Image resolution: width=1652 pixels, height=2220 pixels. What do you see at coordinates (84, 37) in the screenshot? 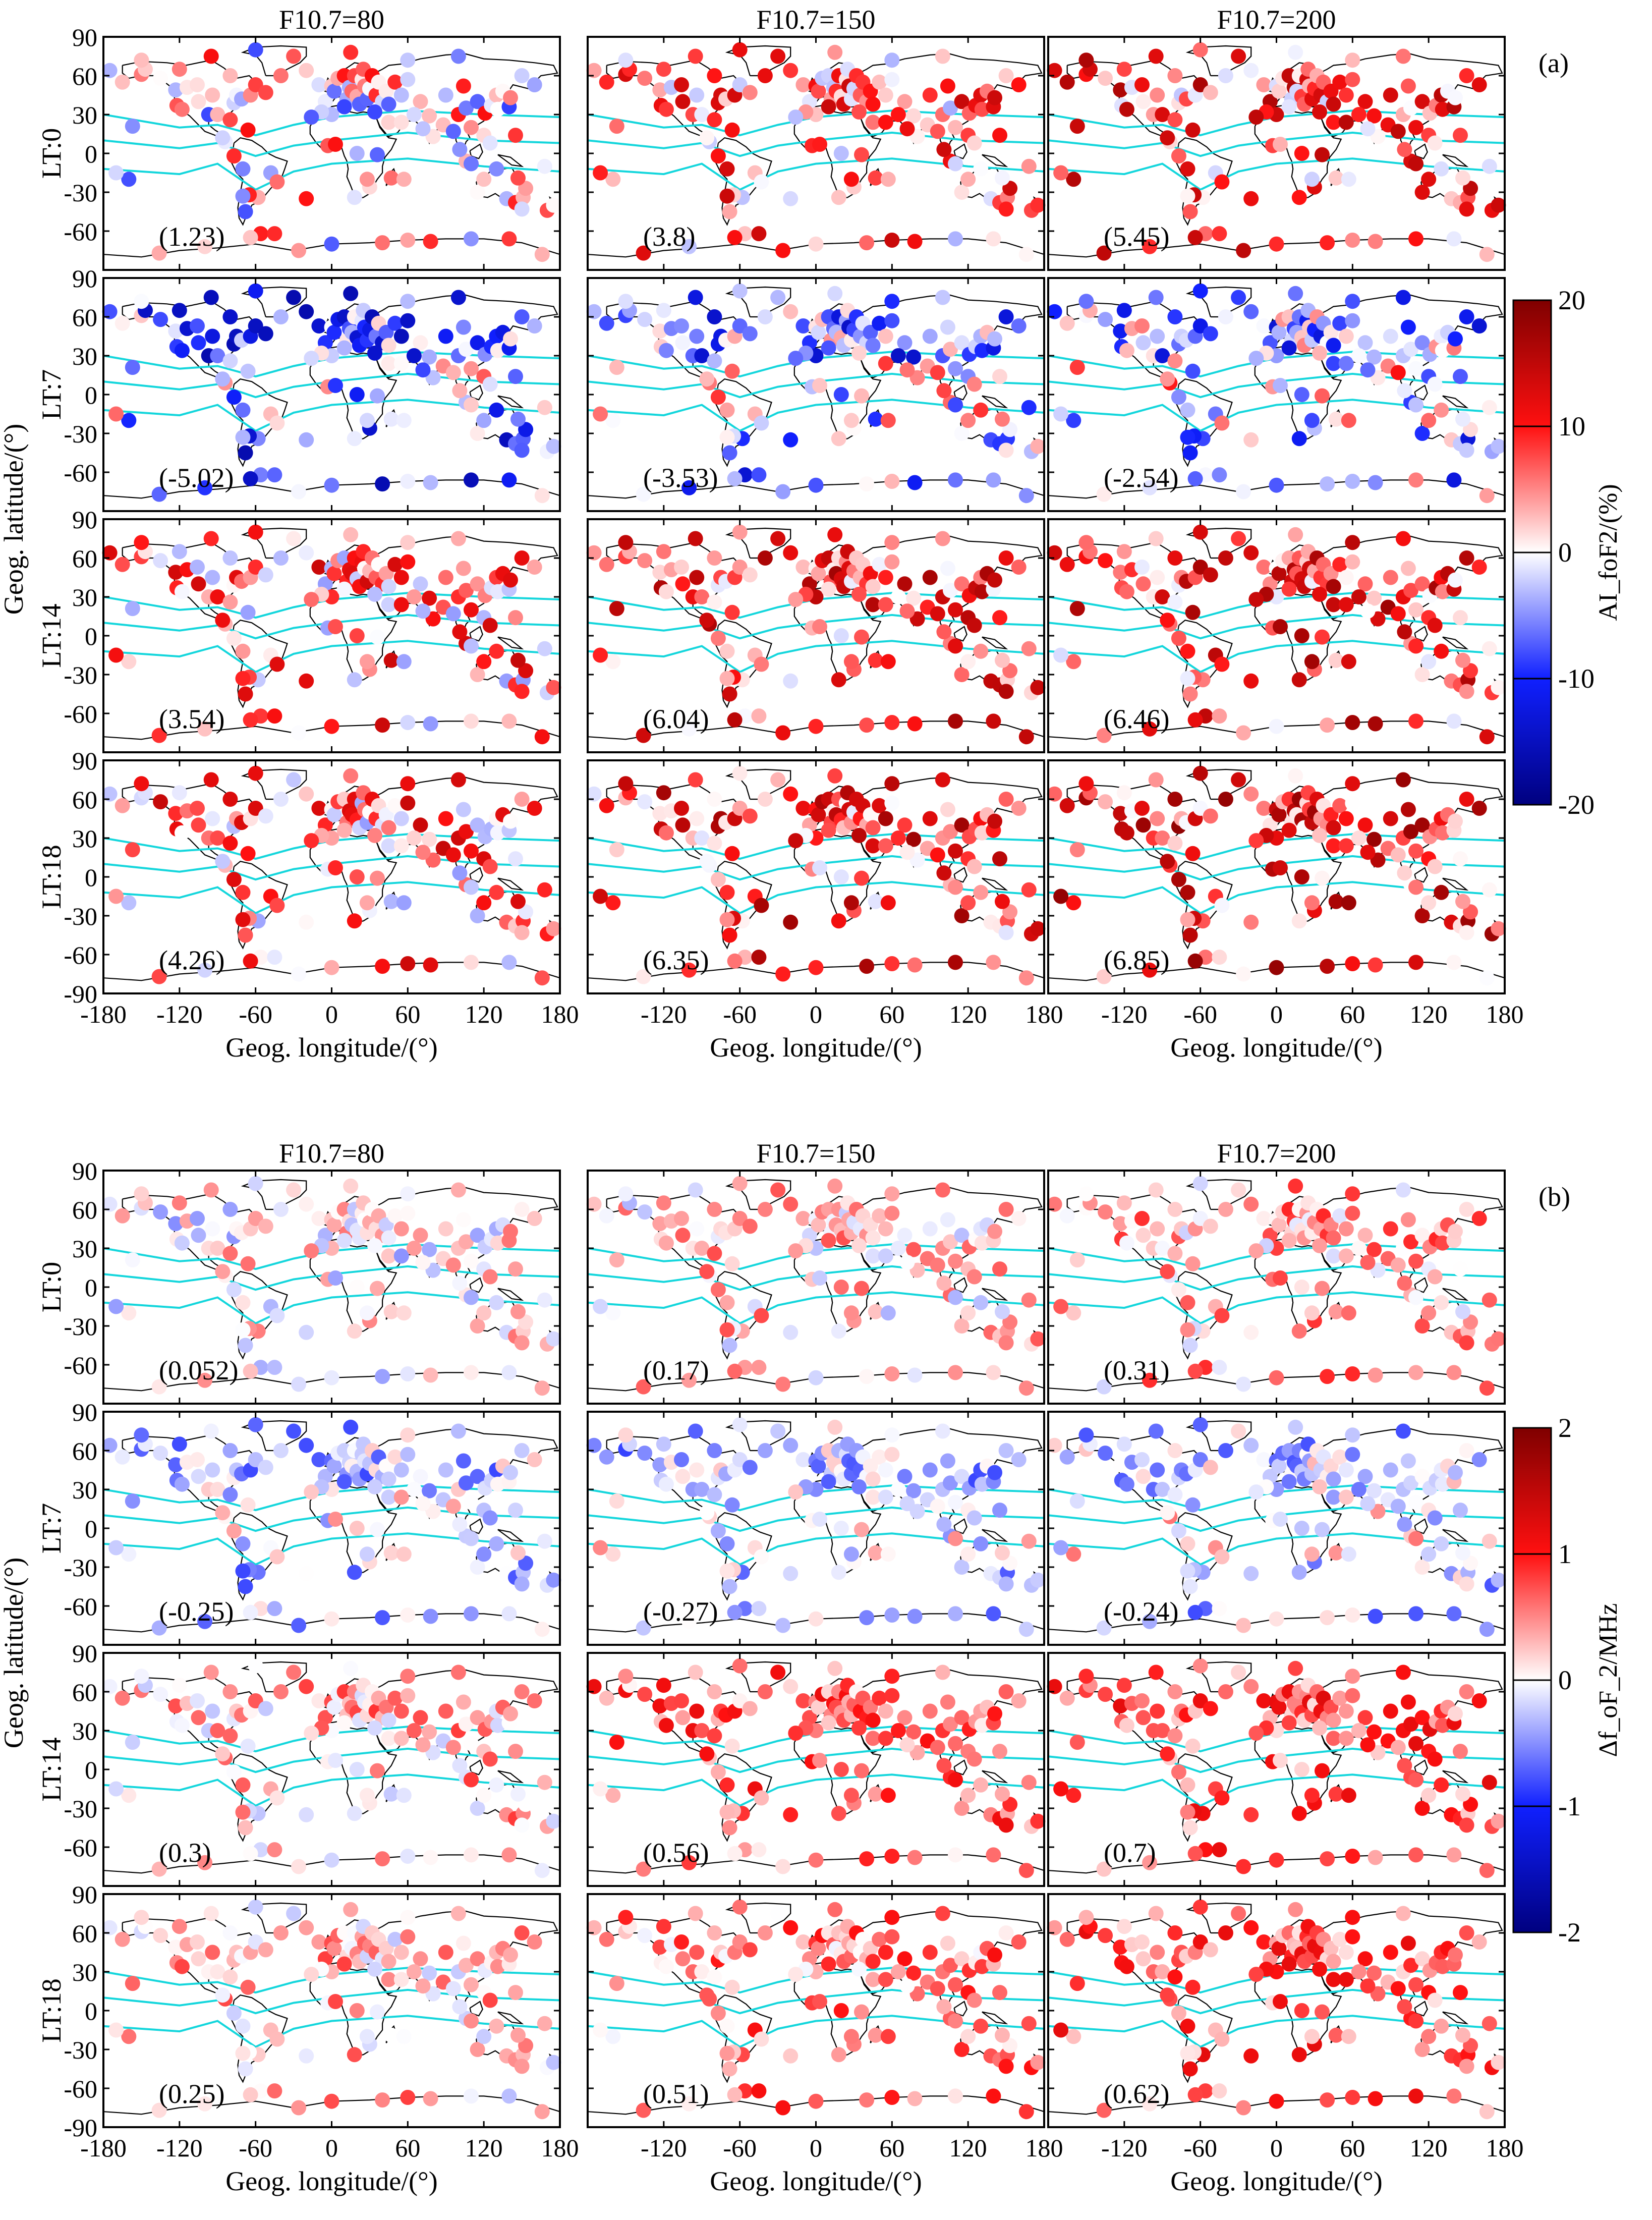
I see `y-tick-label: 90` at bounding box center [84, 37].